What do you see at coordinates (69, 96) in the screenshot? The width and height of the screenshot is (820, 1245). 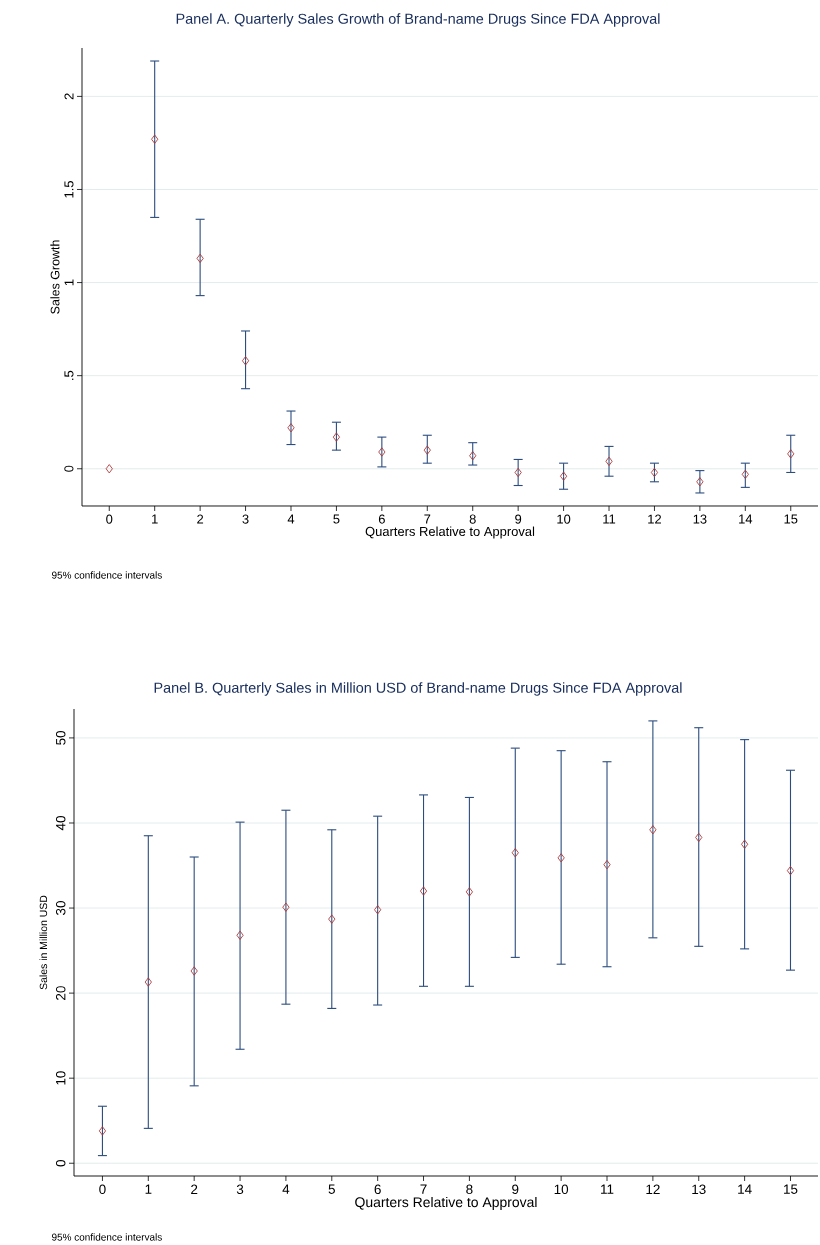 I see `y-tick-label: 2` at bounding box center [69, 96].